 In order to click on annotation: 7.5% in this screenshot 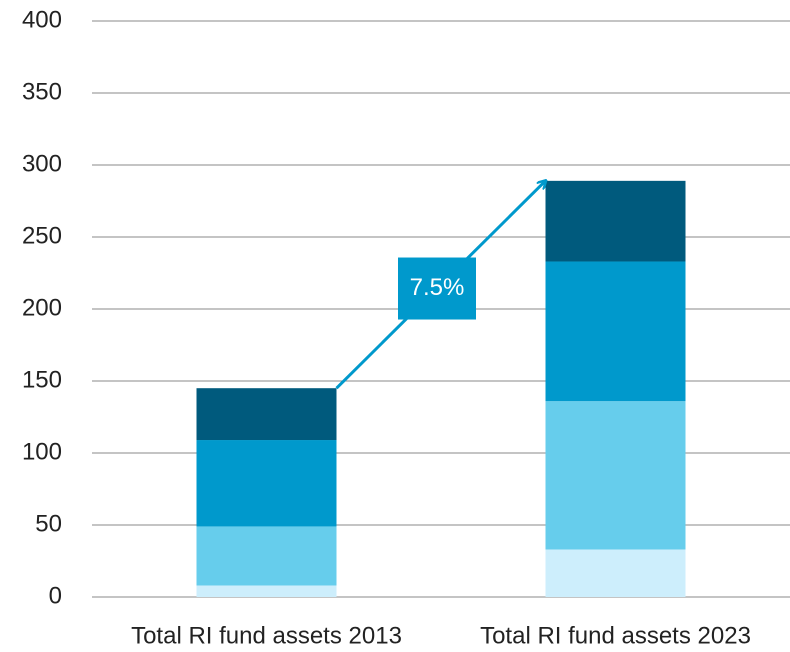, I will do `click(437, 287)`.